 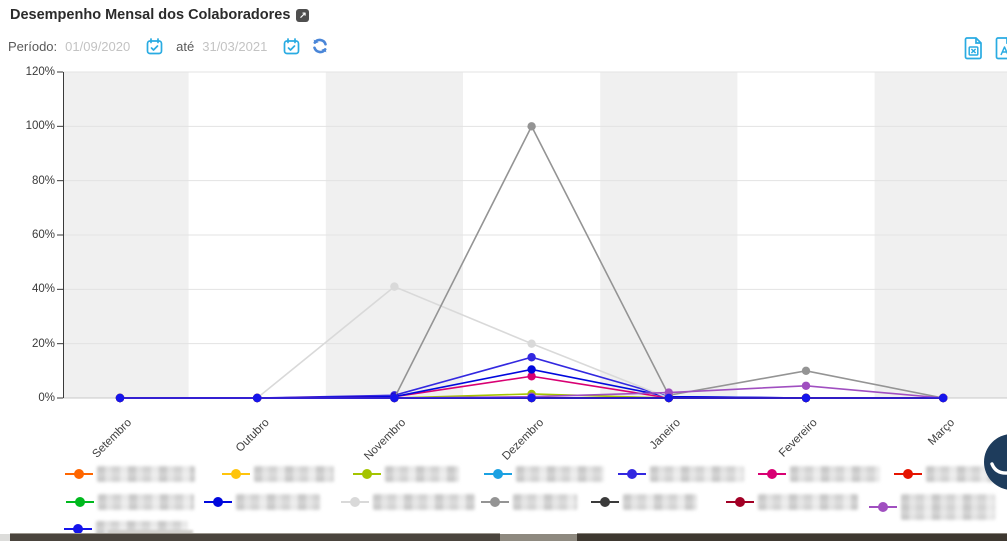 What do you see at coordinates (168, 46) in the screenshot?
I see `period-filter-bar: Período: 01/09/2020 até 31/03/2021` at bounding box center [168, 46].